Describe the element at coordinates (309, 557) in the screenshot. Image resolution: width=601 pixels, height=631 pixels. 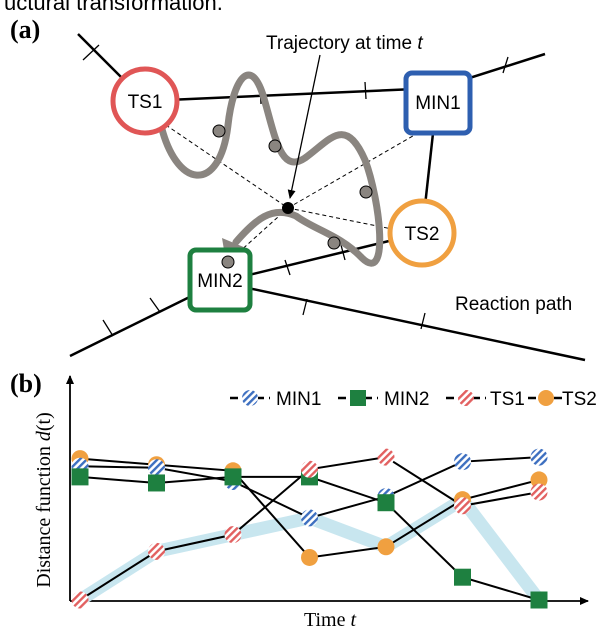
I see `point-ts2-t3` at that location.